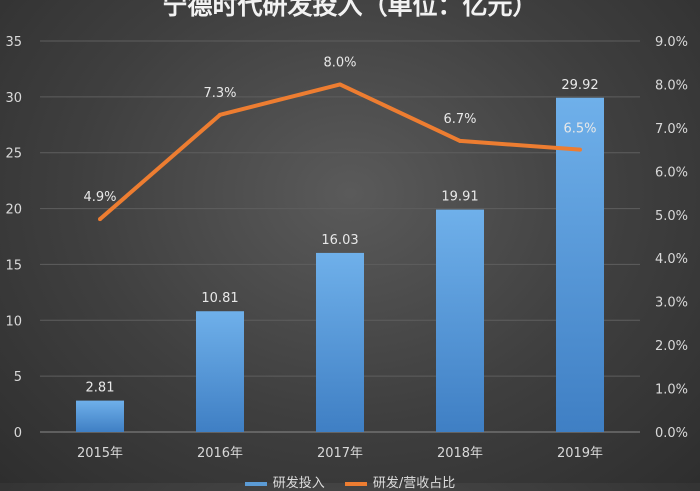 This screenshot has height=491, width=700. Describe the element at coordinates (13, 98) in the screenshot. I see `y-tick-label: 30` at that location.